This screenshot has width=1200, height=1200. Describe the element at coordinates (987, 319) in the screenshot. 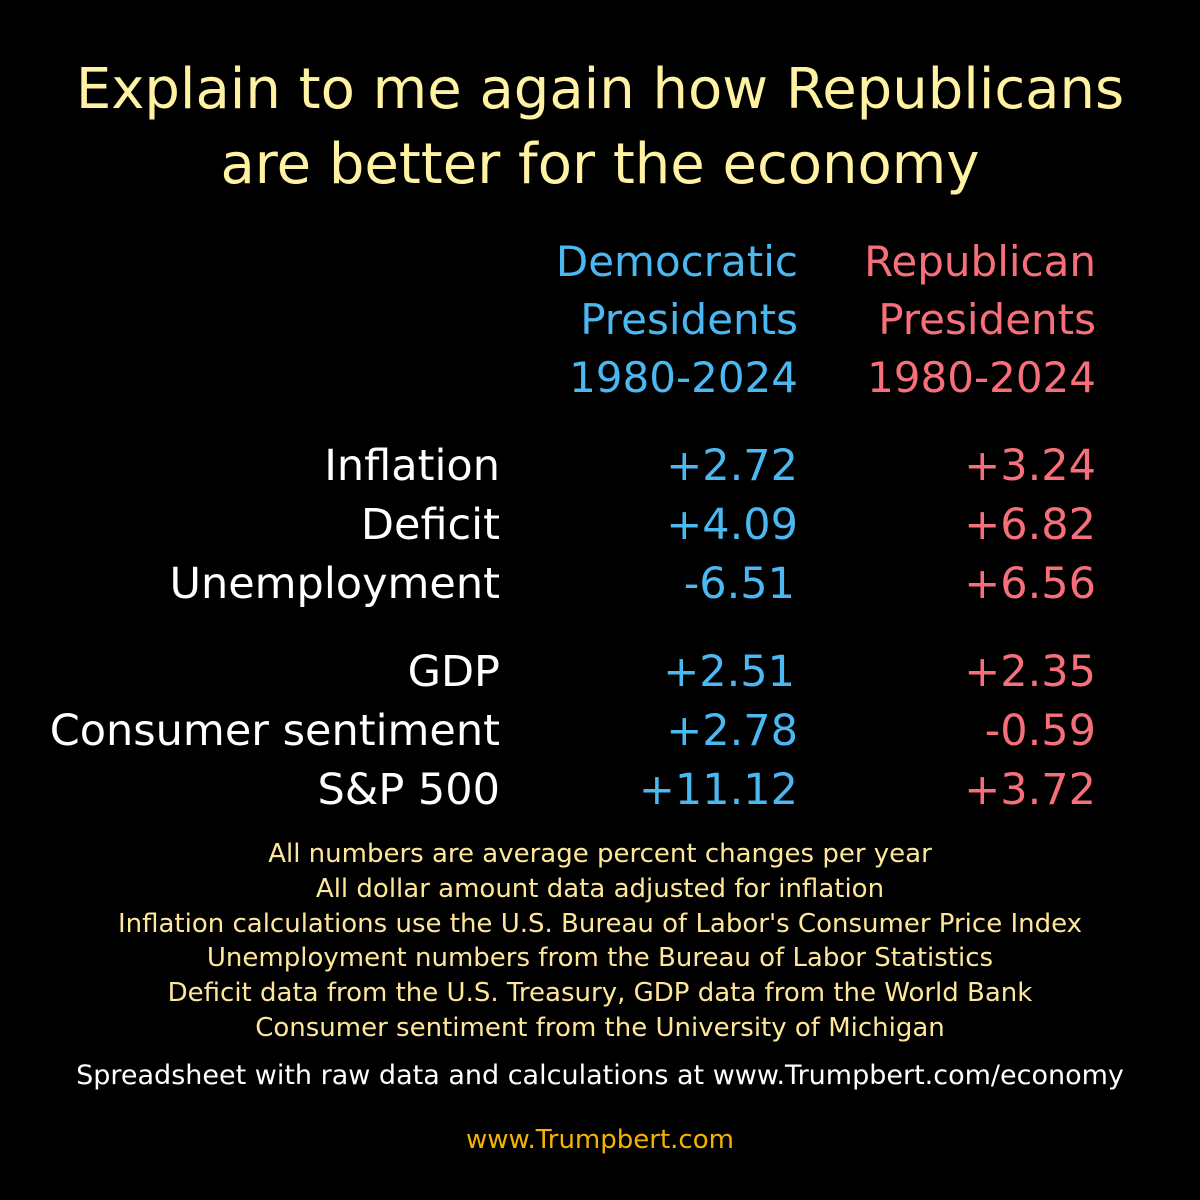

I see `rep-header-2: Presidents` at that location.